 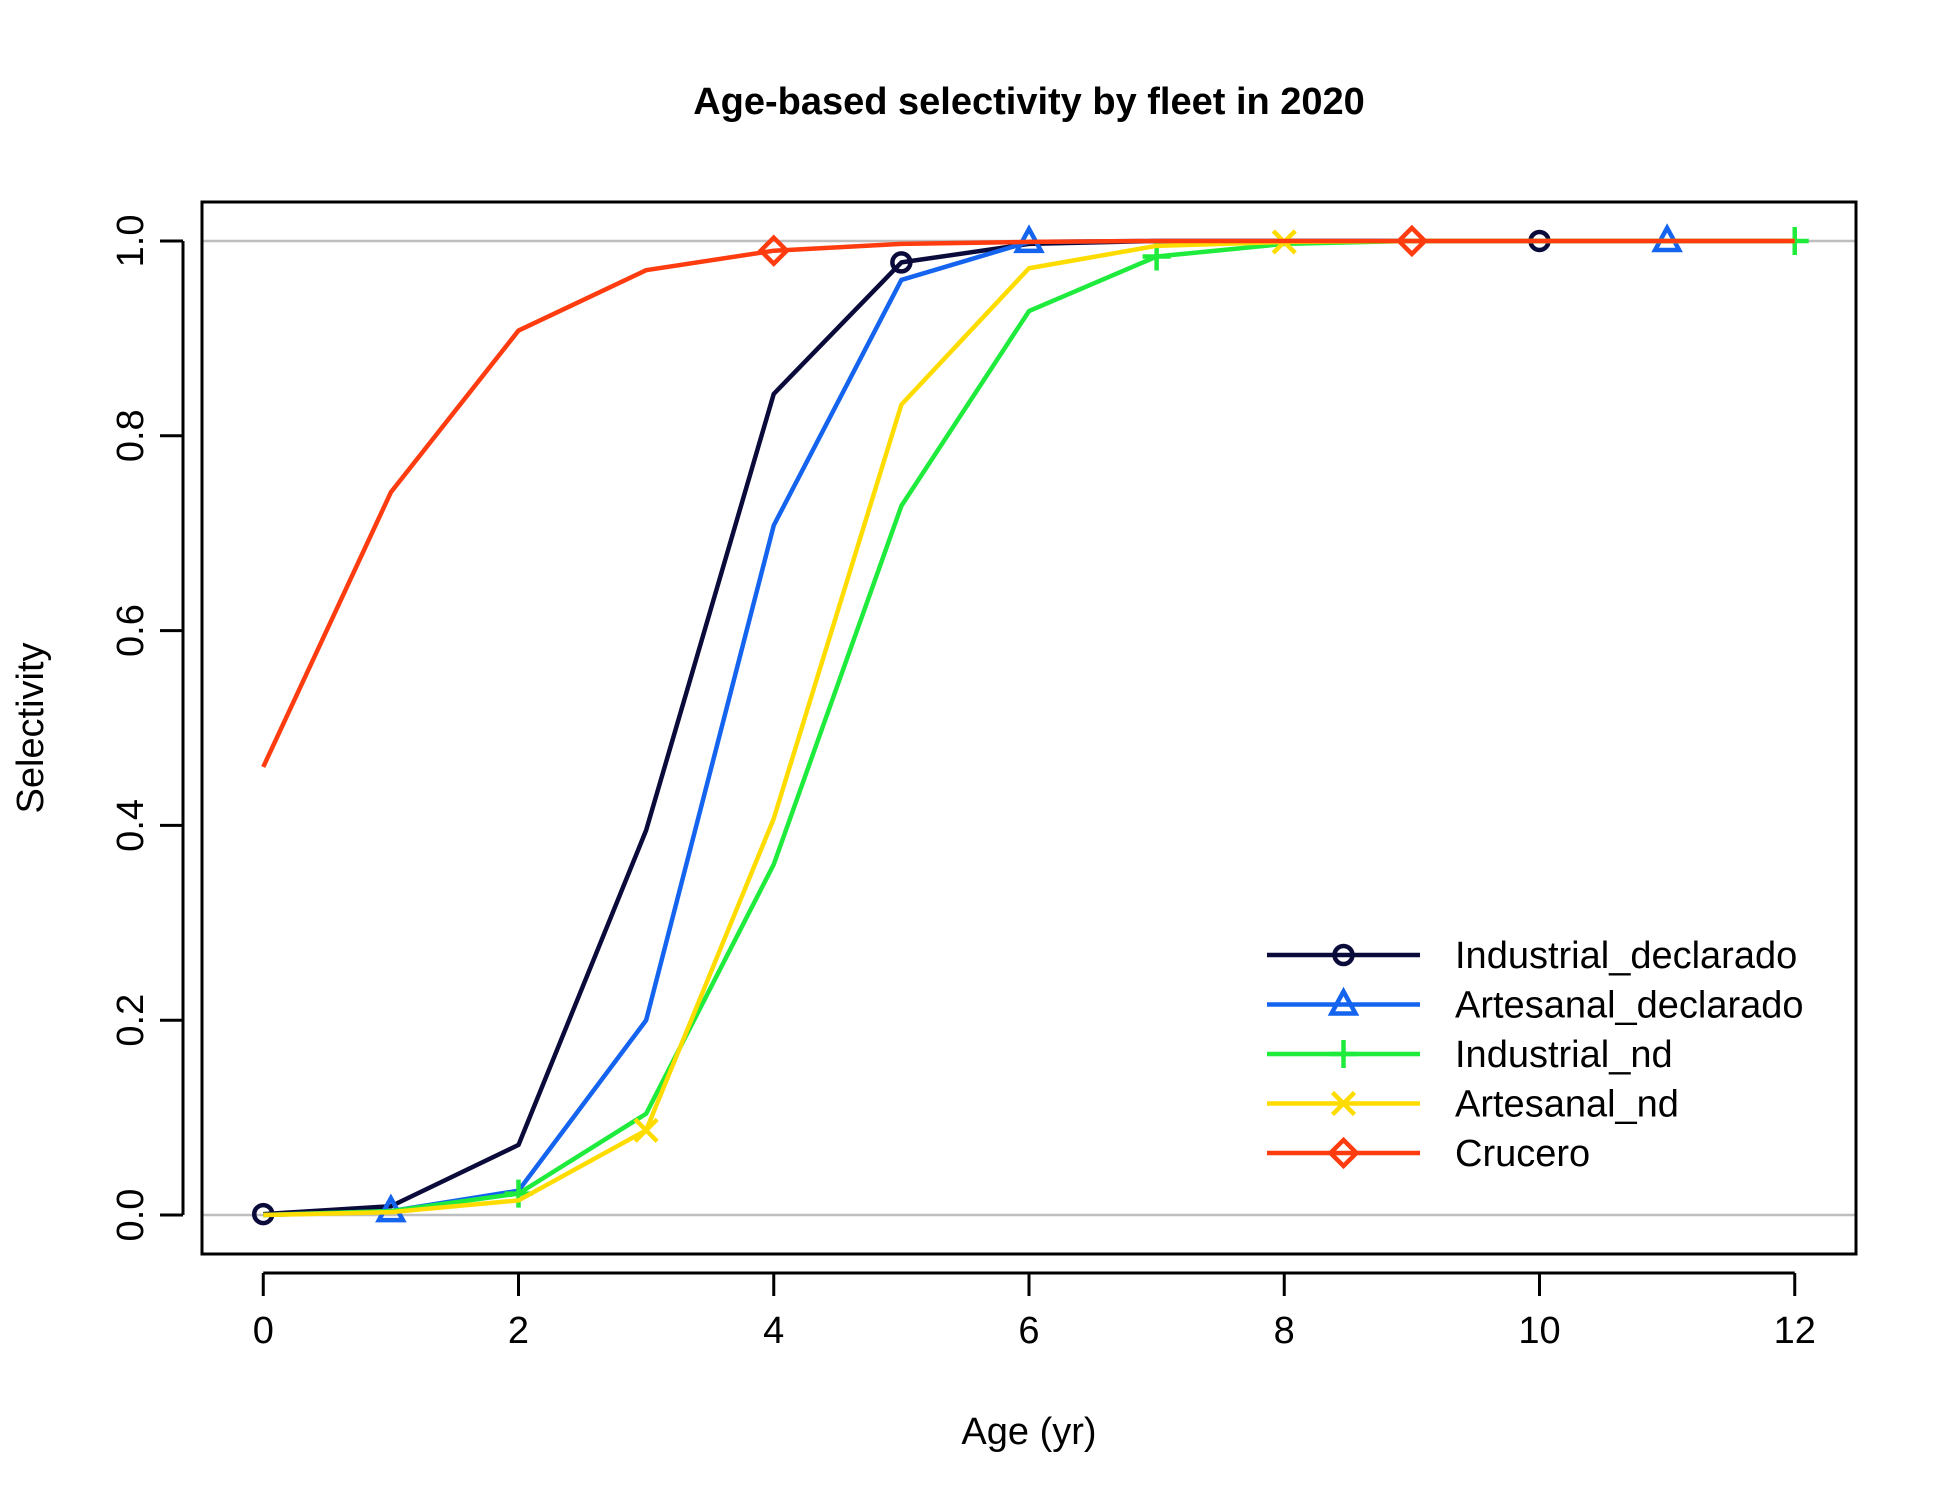 I want to click on legend-label: Artesanal_declarado, so click(x=1629, y=1006).